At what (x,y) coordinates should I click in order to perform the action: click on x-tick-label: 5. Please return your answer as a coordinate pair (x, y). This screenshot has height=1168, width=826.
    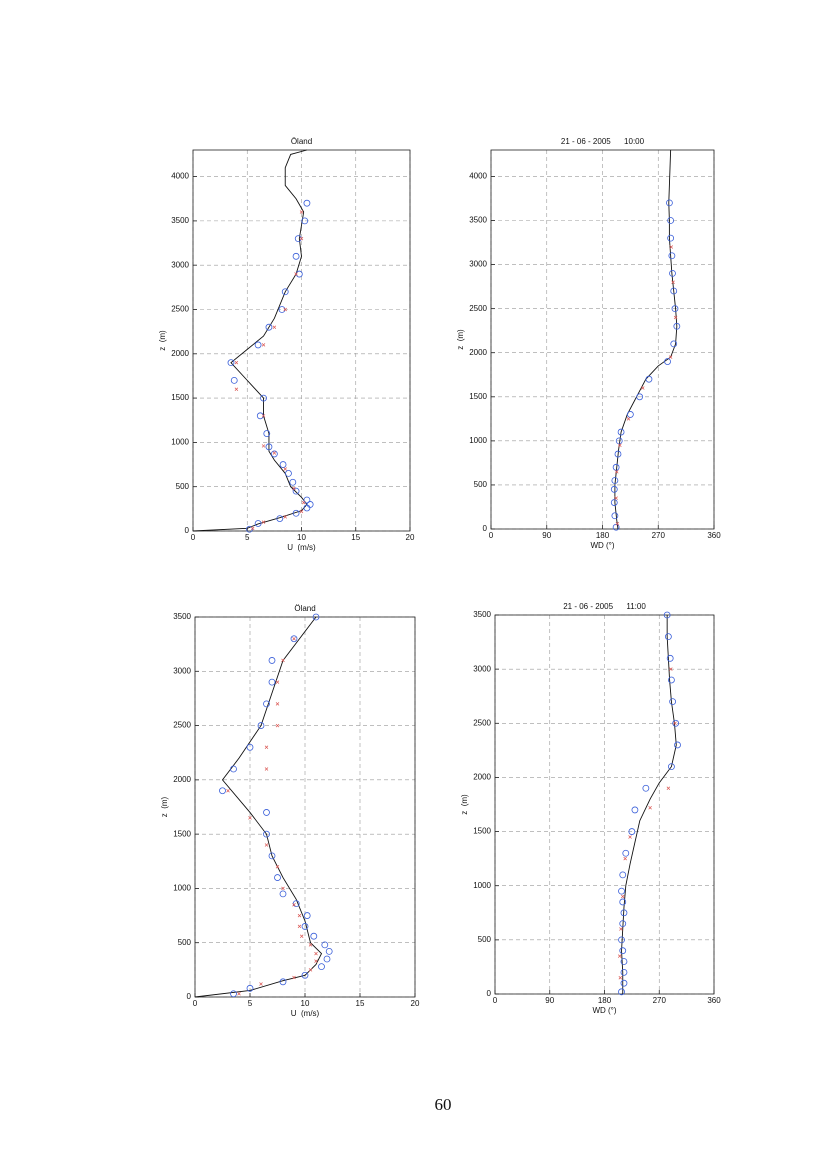
    Looking at the image, I should click on (250, 1003).